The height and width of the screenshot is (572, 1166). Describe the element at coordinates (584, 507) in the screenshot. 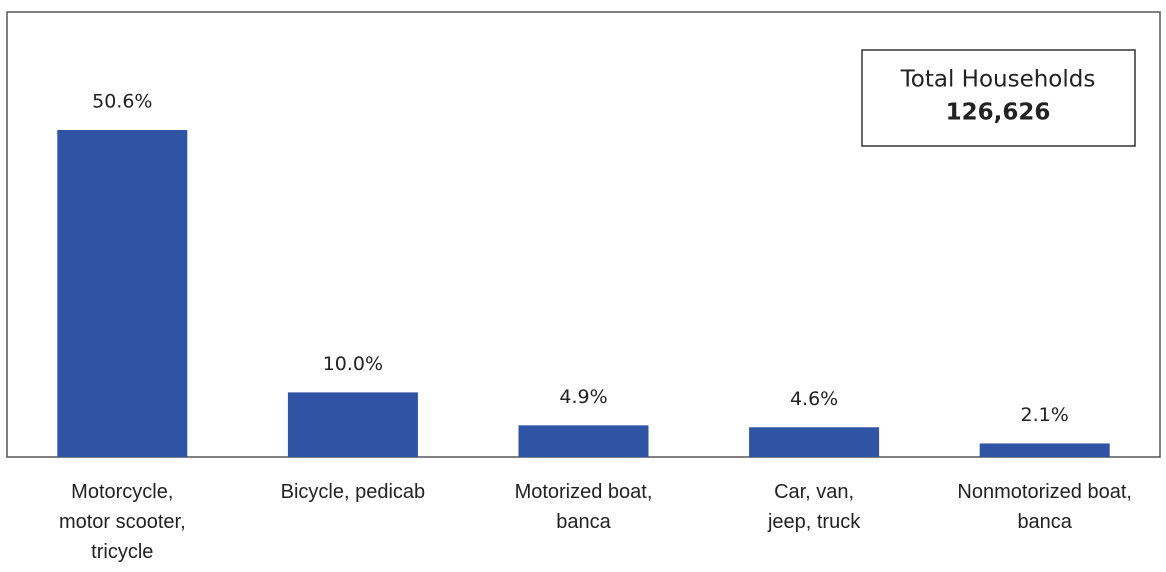

I see `x-tick-label: Motorized boat, banca` at that location.